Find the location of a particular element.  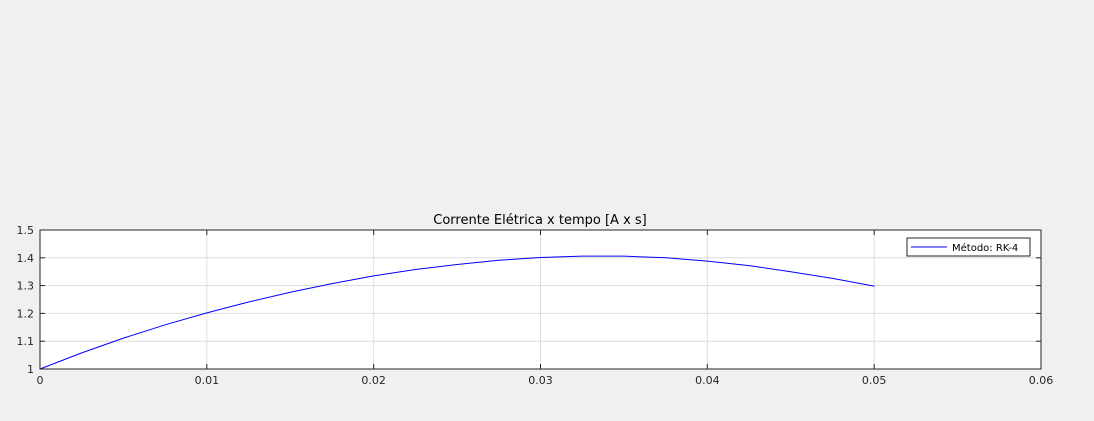

y-tick-label: 1.5 is located at coordinates (26, 230).